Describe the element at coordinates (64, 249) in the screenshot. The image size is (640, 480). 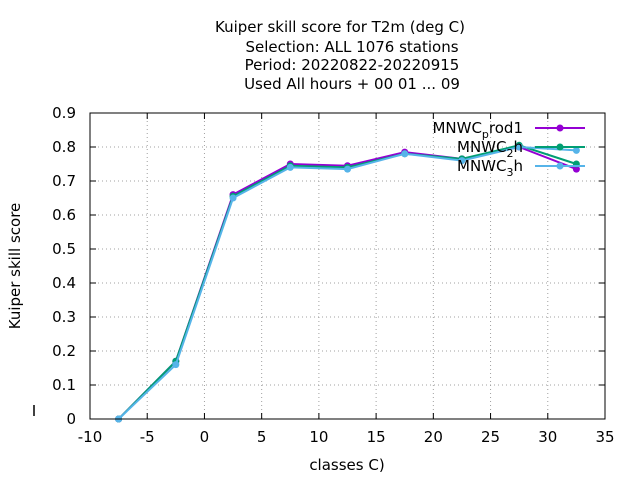
I see `y-tick-label: 0.5` at that location.